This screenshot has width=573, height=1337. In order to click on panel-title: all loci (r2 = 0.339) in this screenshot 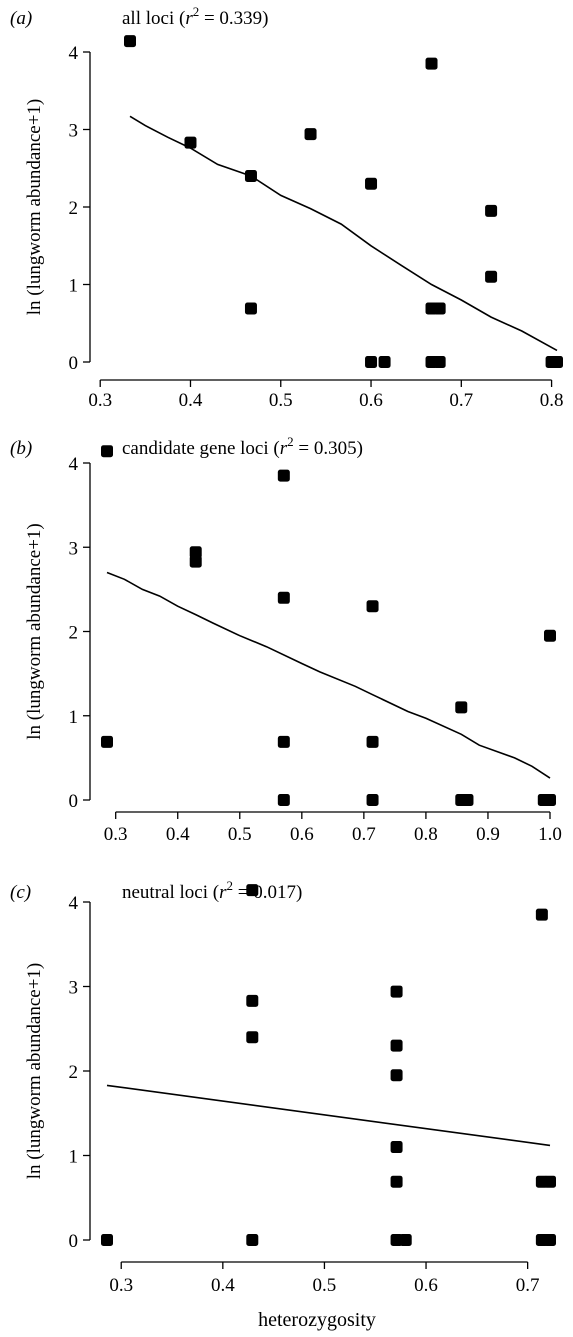, I will do `click(195, 16)`.